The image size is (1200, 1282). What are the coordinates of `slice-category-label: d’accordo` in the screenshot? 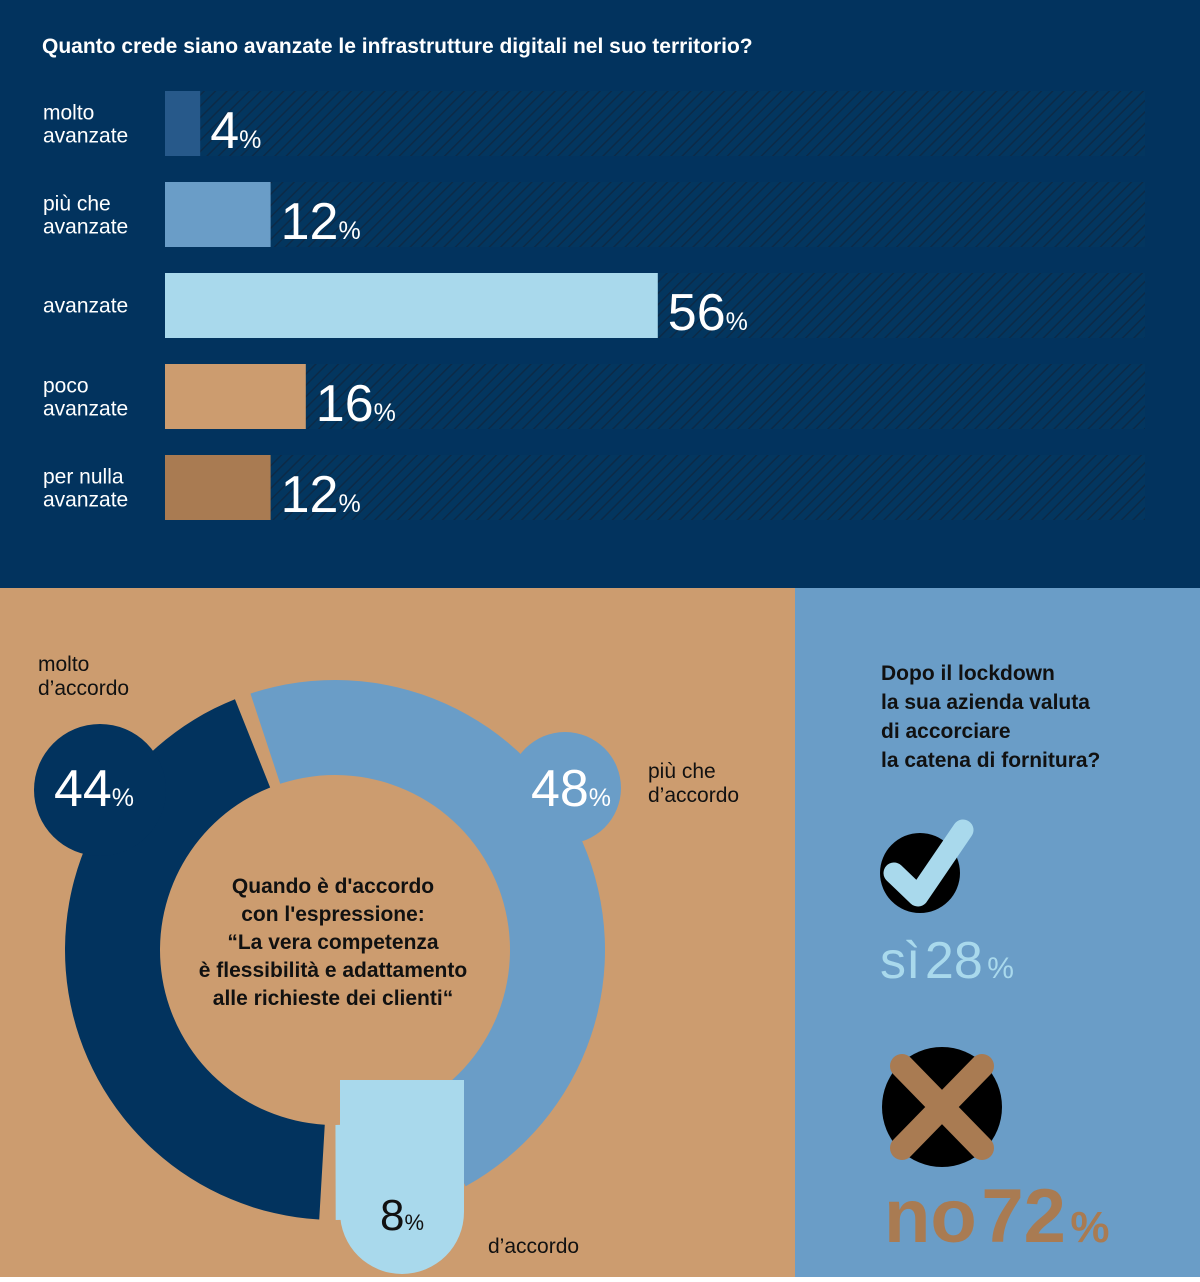 It's located at (533, 1246).